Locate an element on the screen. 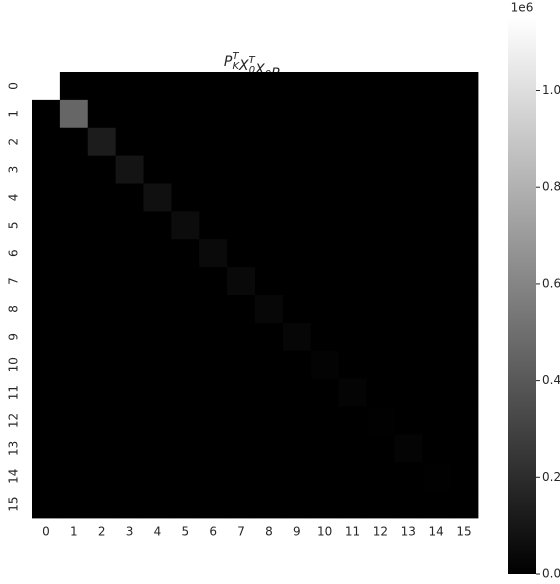 The height and width of the screenshot is (584, 560). x-tick-label: 15 is located at coordinates (463, 532).